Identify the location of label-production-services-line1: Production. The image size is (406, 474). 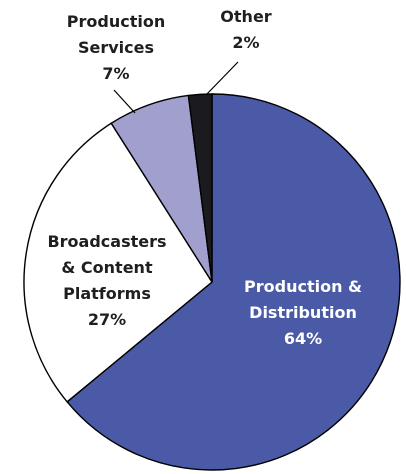
(116, 21).